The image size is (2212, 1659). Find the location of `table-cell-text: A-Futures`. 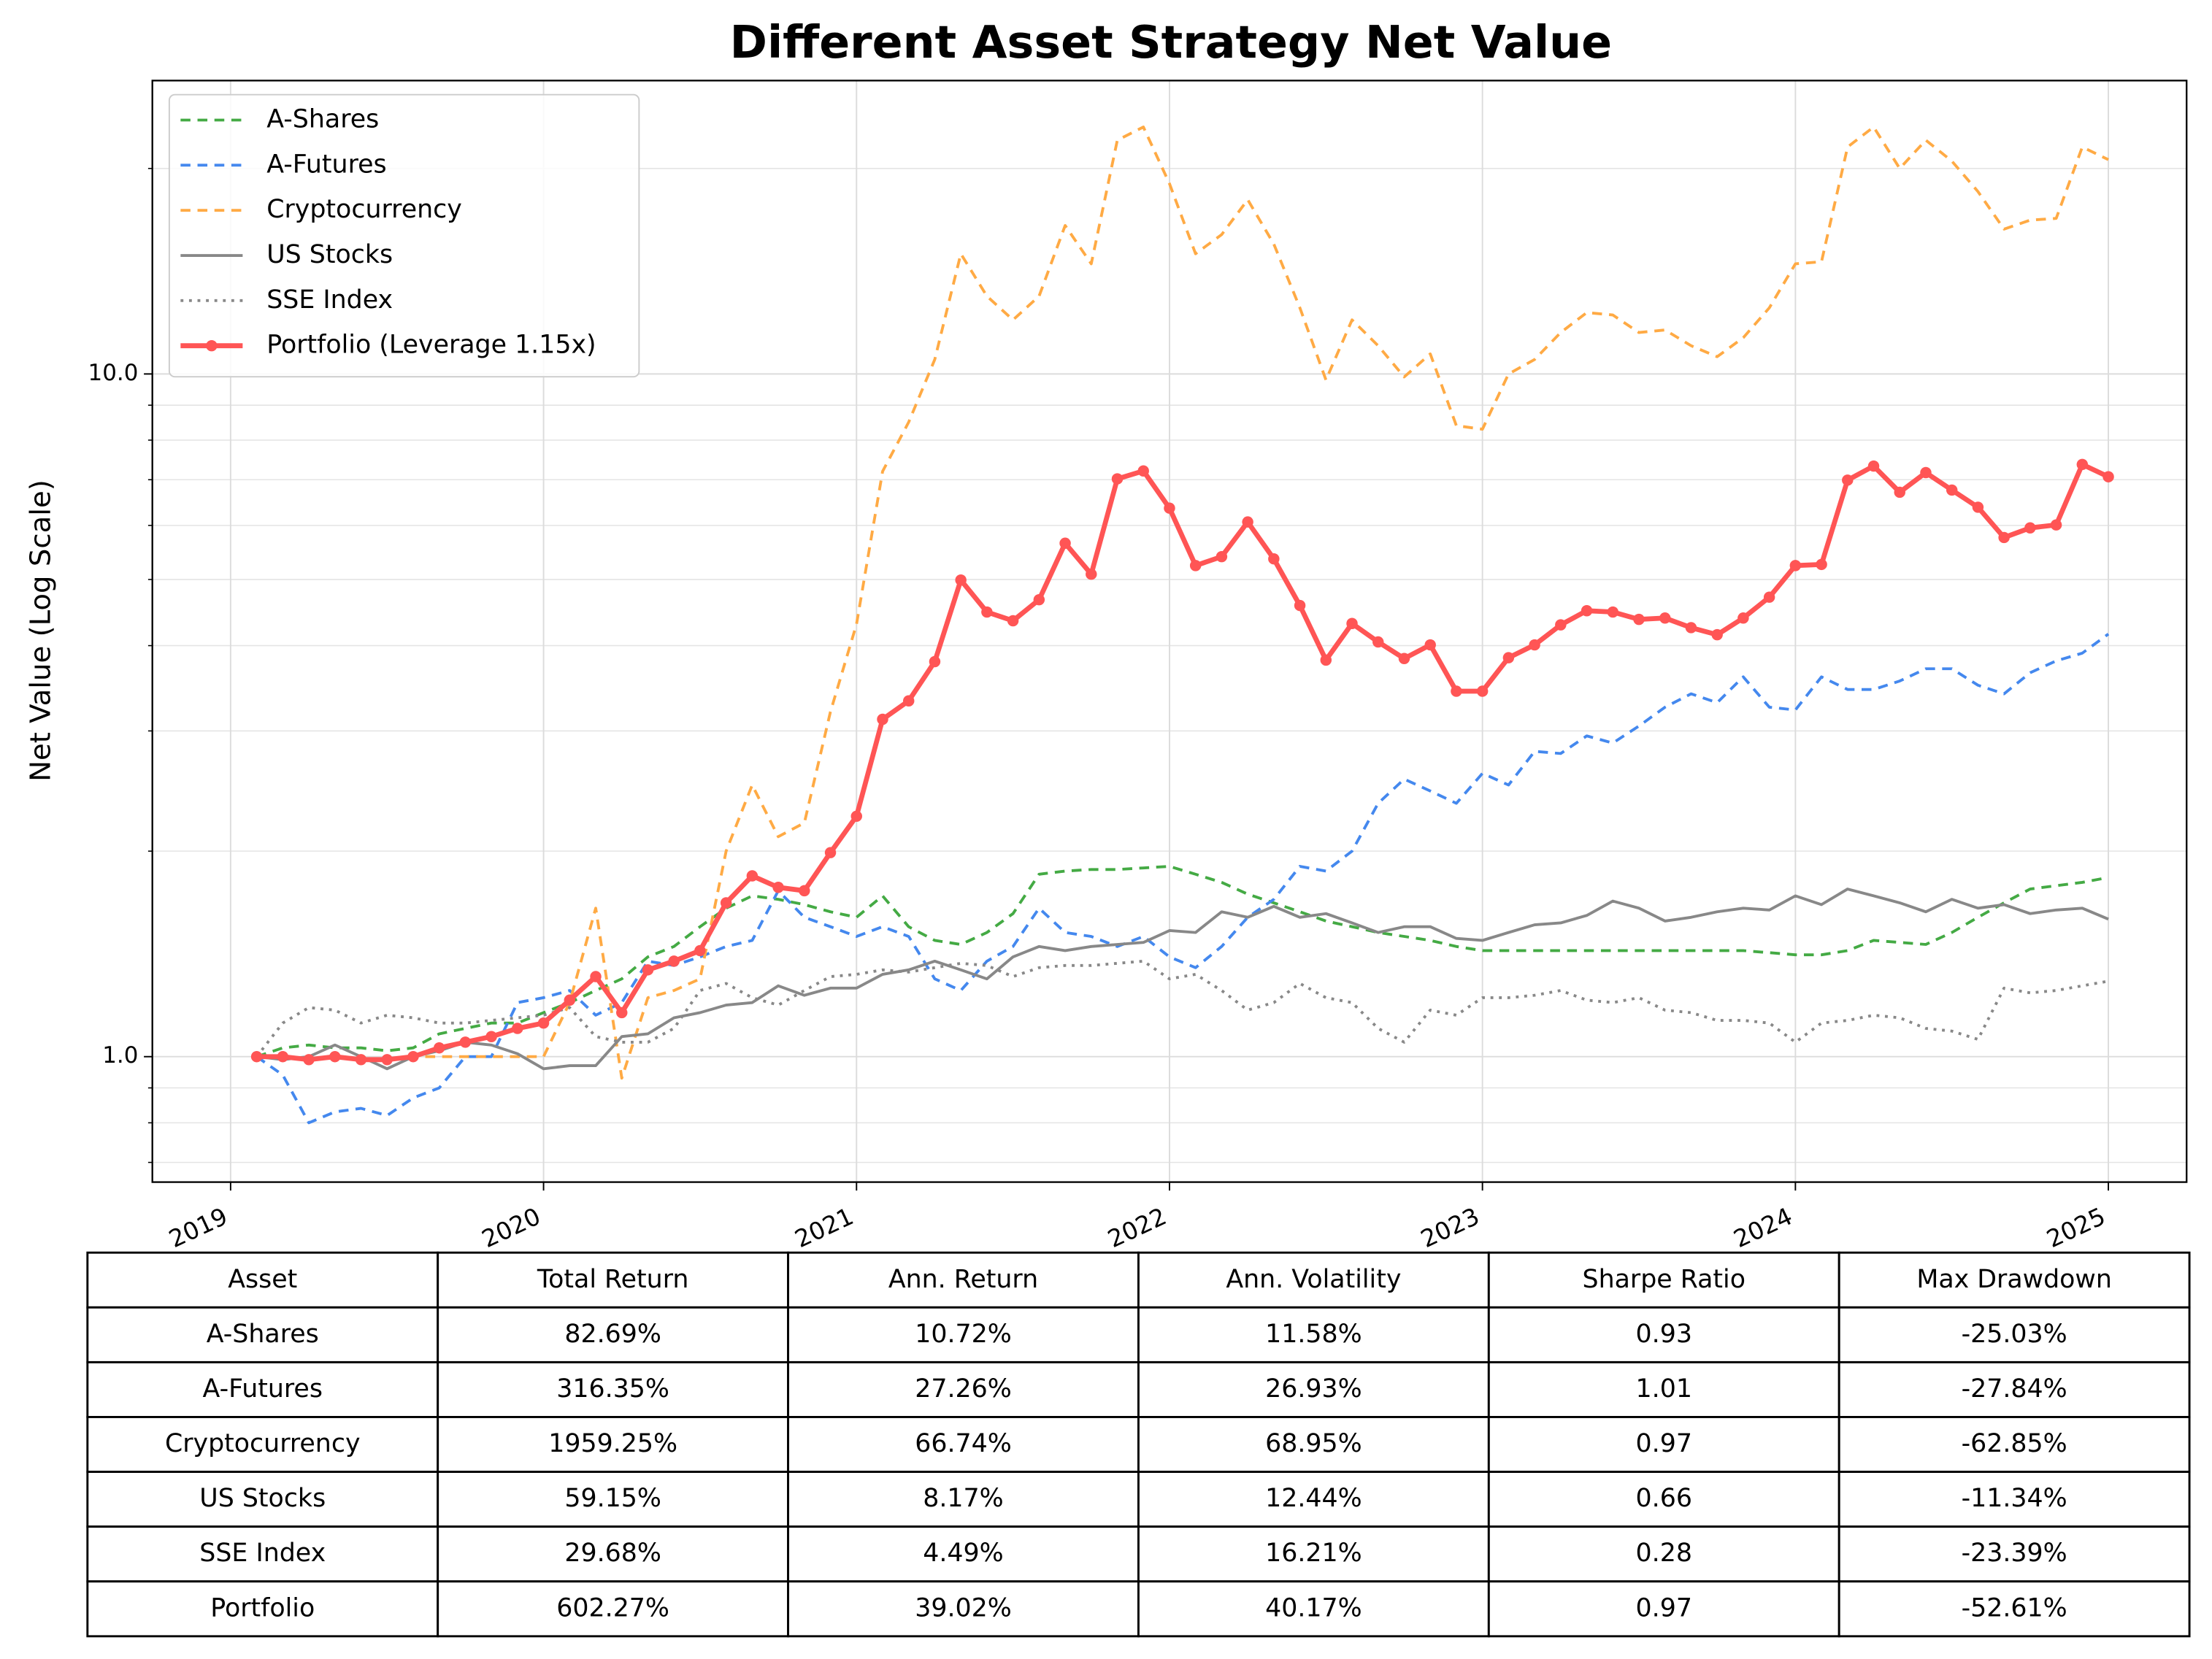

table-cell-text: A-Futures is located at coordinates (263, 1389).